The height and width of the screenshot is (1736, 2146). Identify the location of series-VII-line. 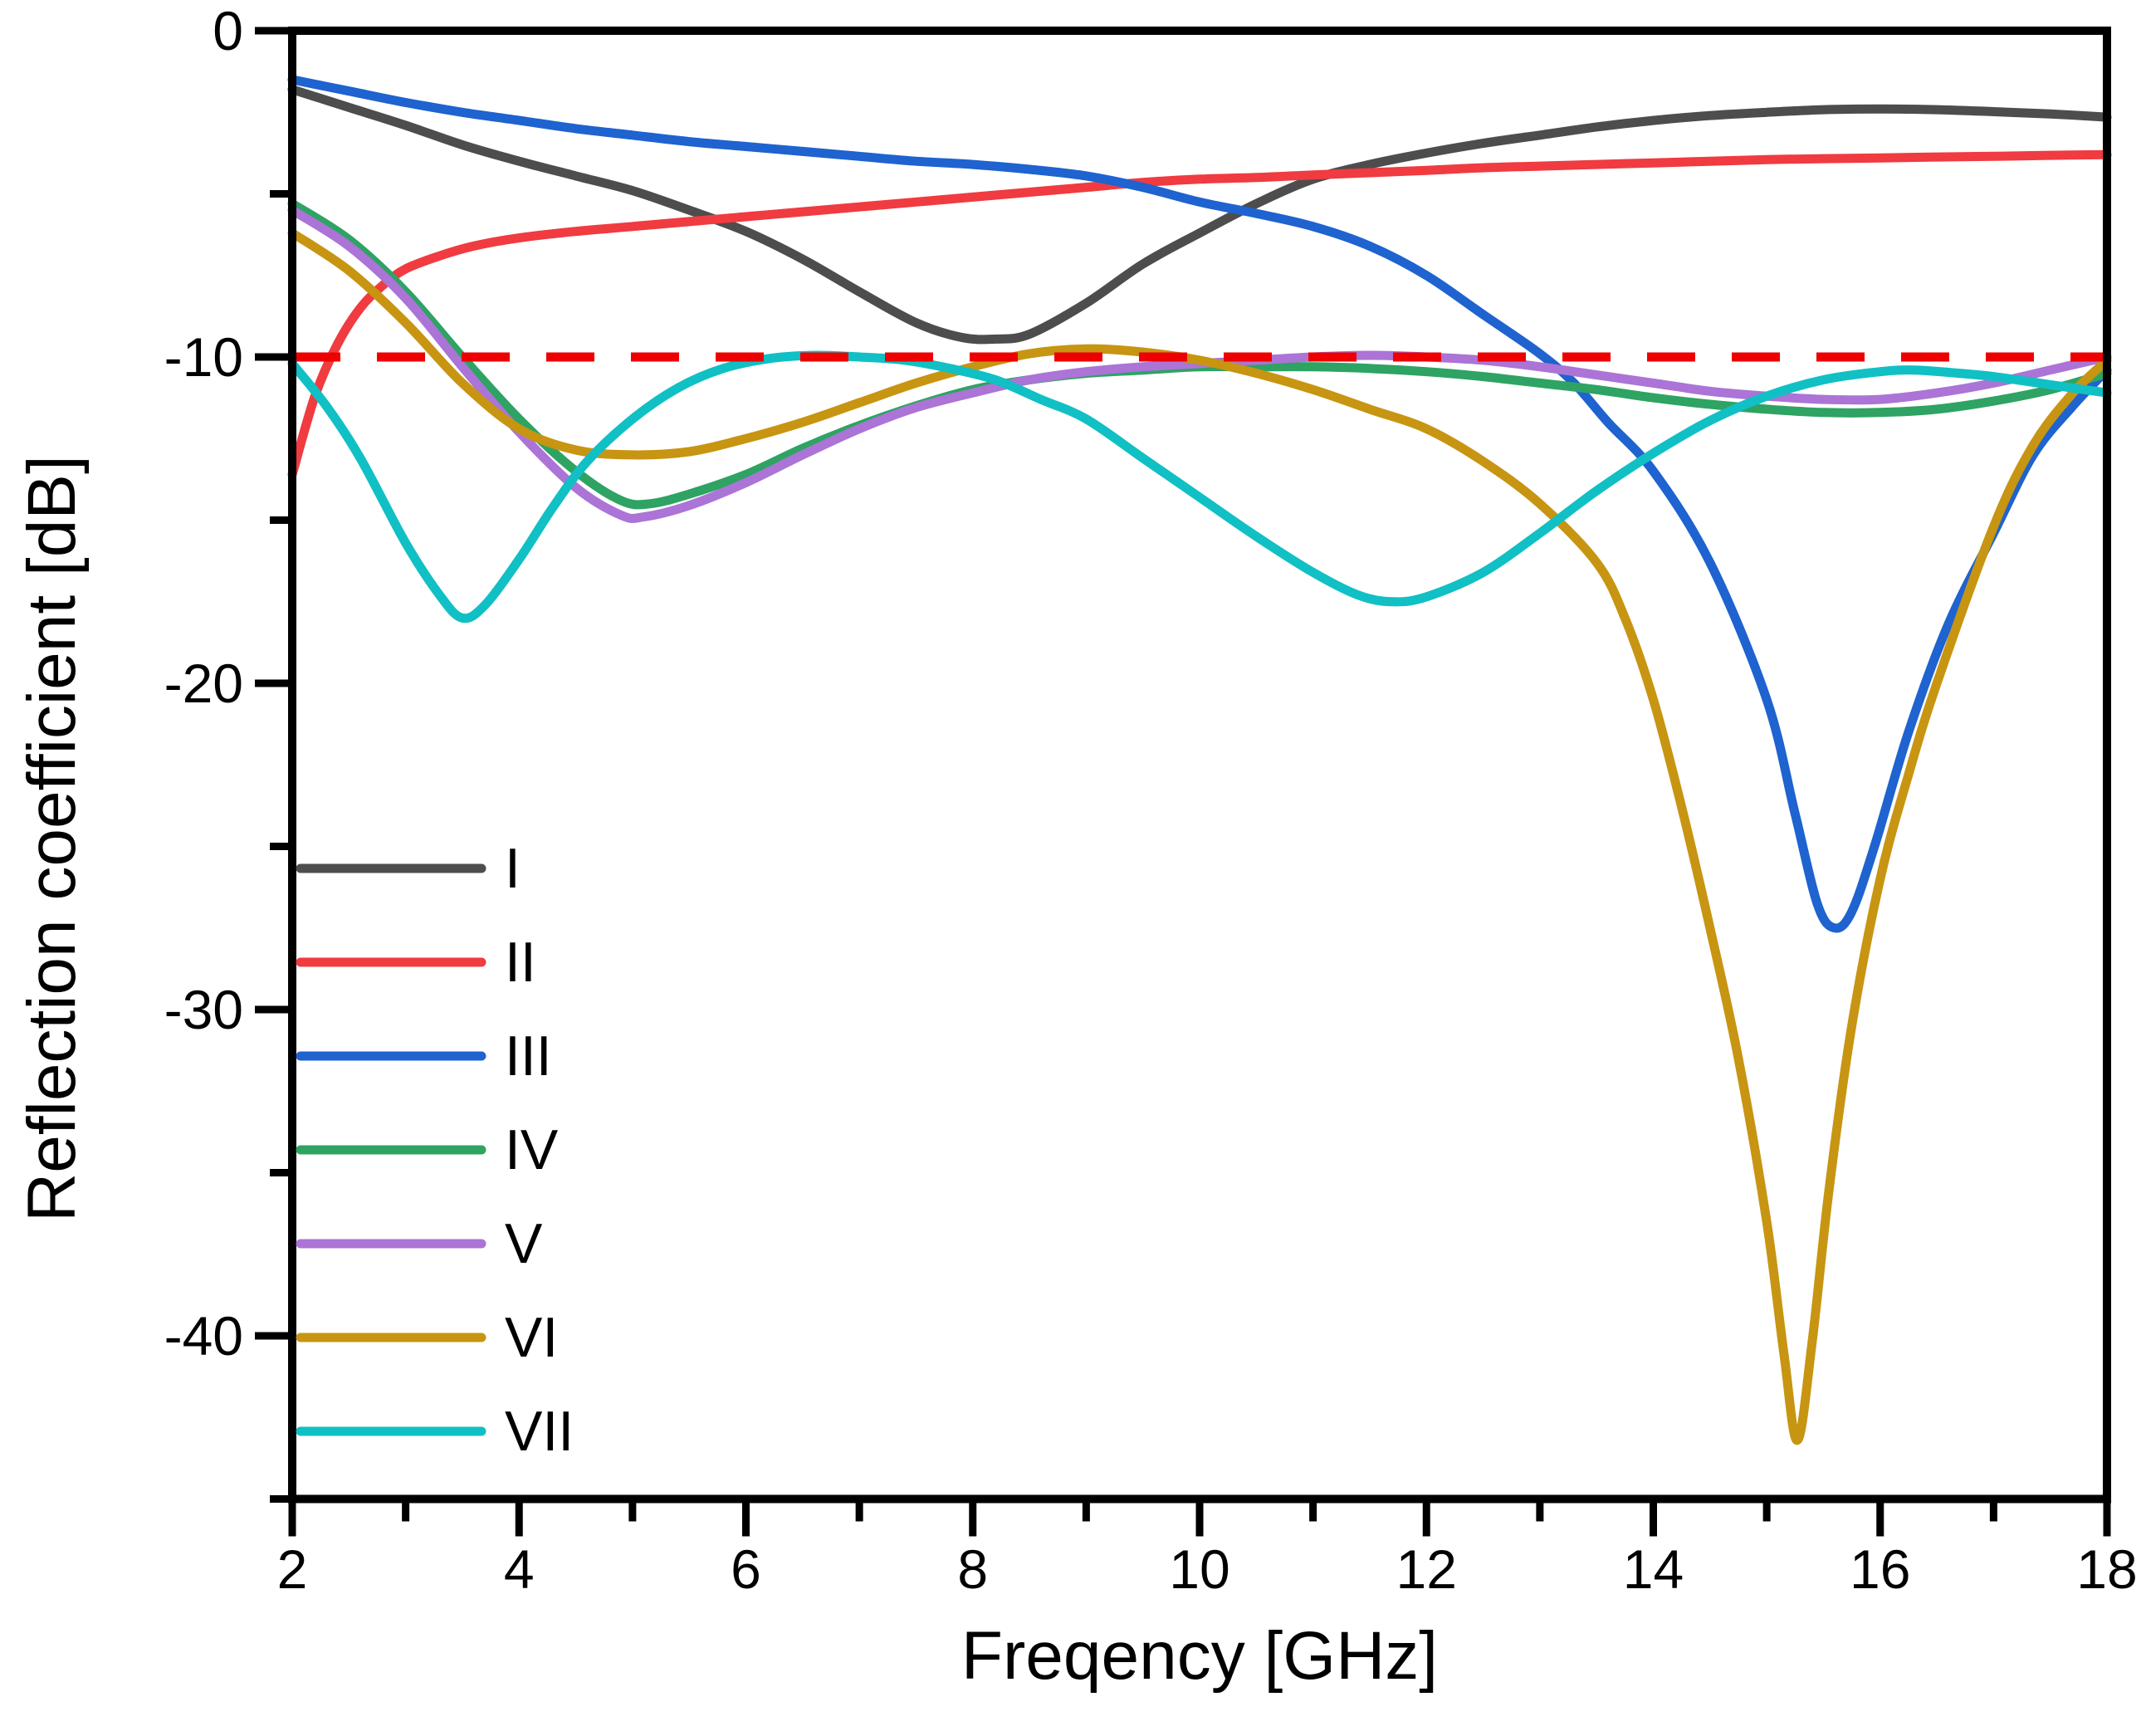
(1200, 486).